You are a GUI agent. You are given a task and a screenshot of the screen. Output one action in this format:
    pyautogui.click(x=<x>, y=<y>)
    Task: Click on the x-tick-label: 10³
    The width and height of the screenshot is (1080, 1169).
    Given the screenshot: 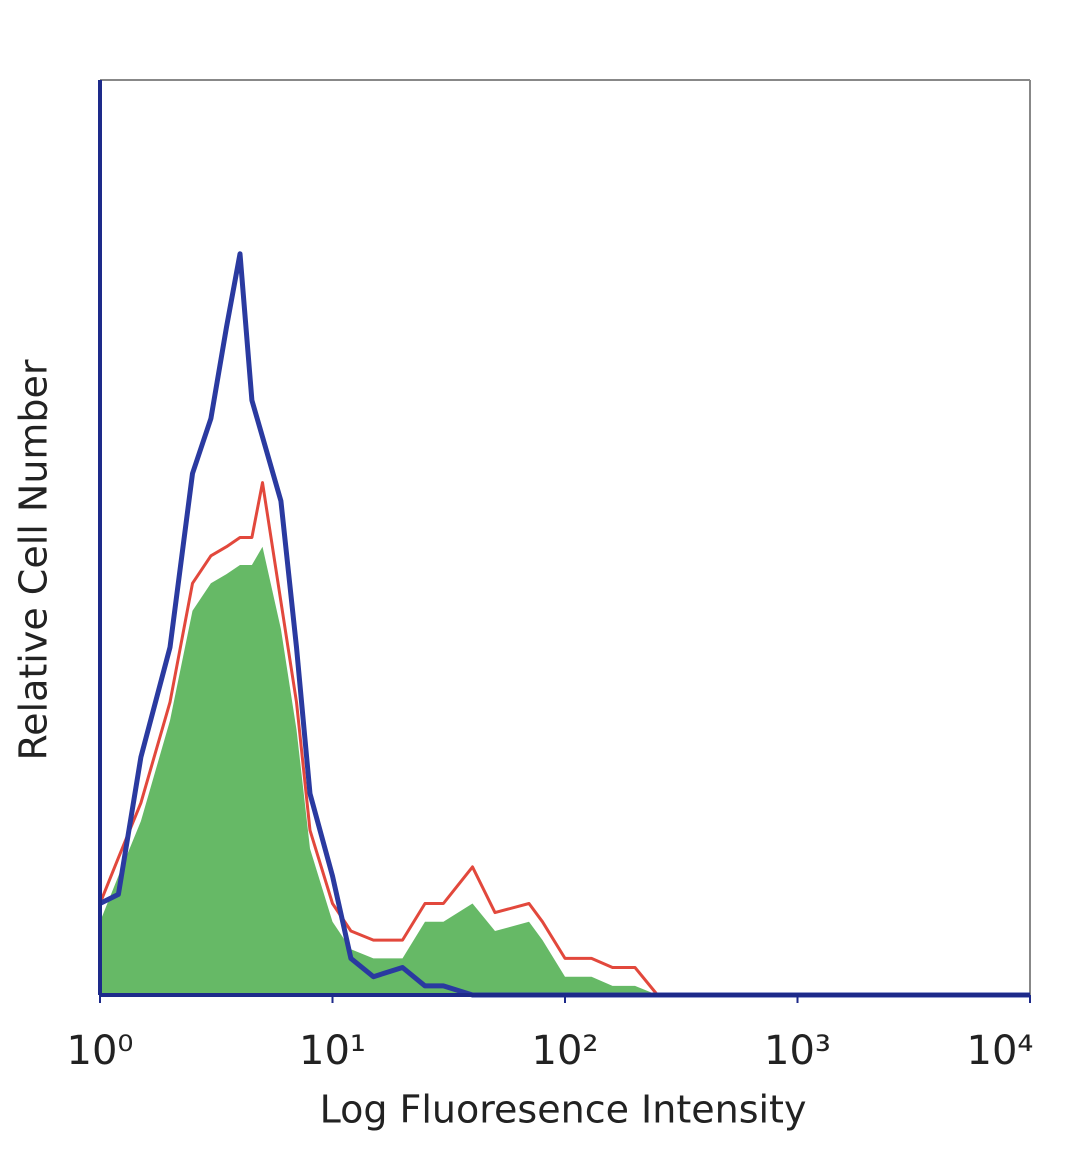 What is the action you would take?
    pyautogui.click(x=797, y=1051)
    